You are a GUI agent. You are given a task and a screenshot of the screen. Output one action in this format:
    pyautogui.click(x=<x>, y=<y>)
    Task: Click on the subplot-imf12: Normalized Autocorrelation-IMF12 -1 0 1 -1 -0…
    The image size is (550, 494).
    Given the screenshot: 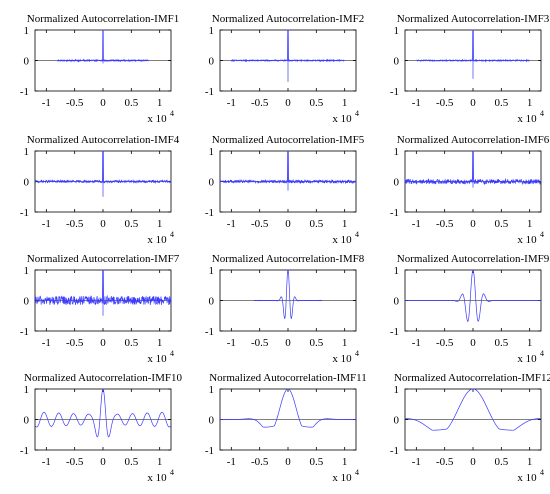 What is the action you would take?
    pyautogui.click(x=470, y=428)
    